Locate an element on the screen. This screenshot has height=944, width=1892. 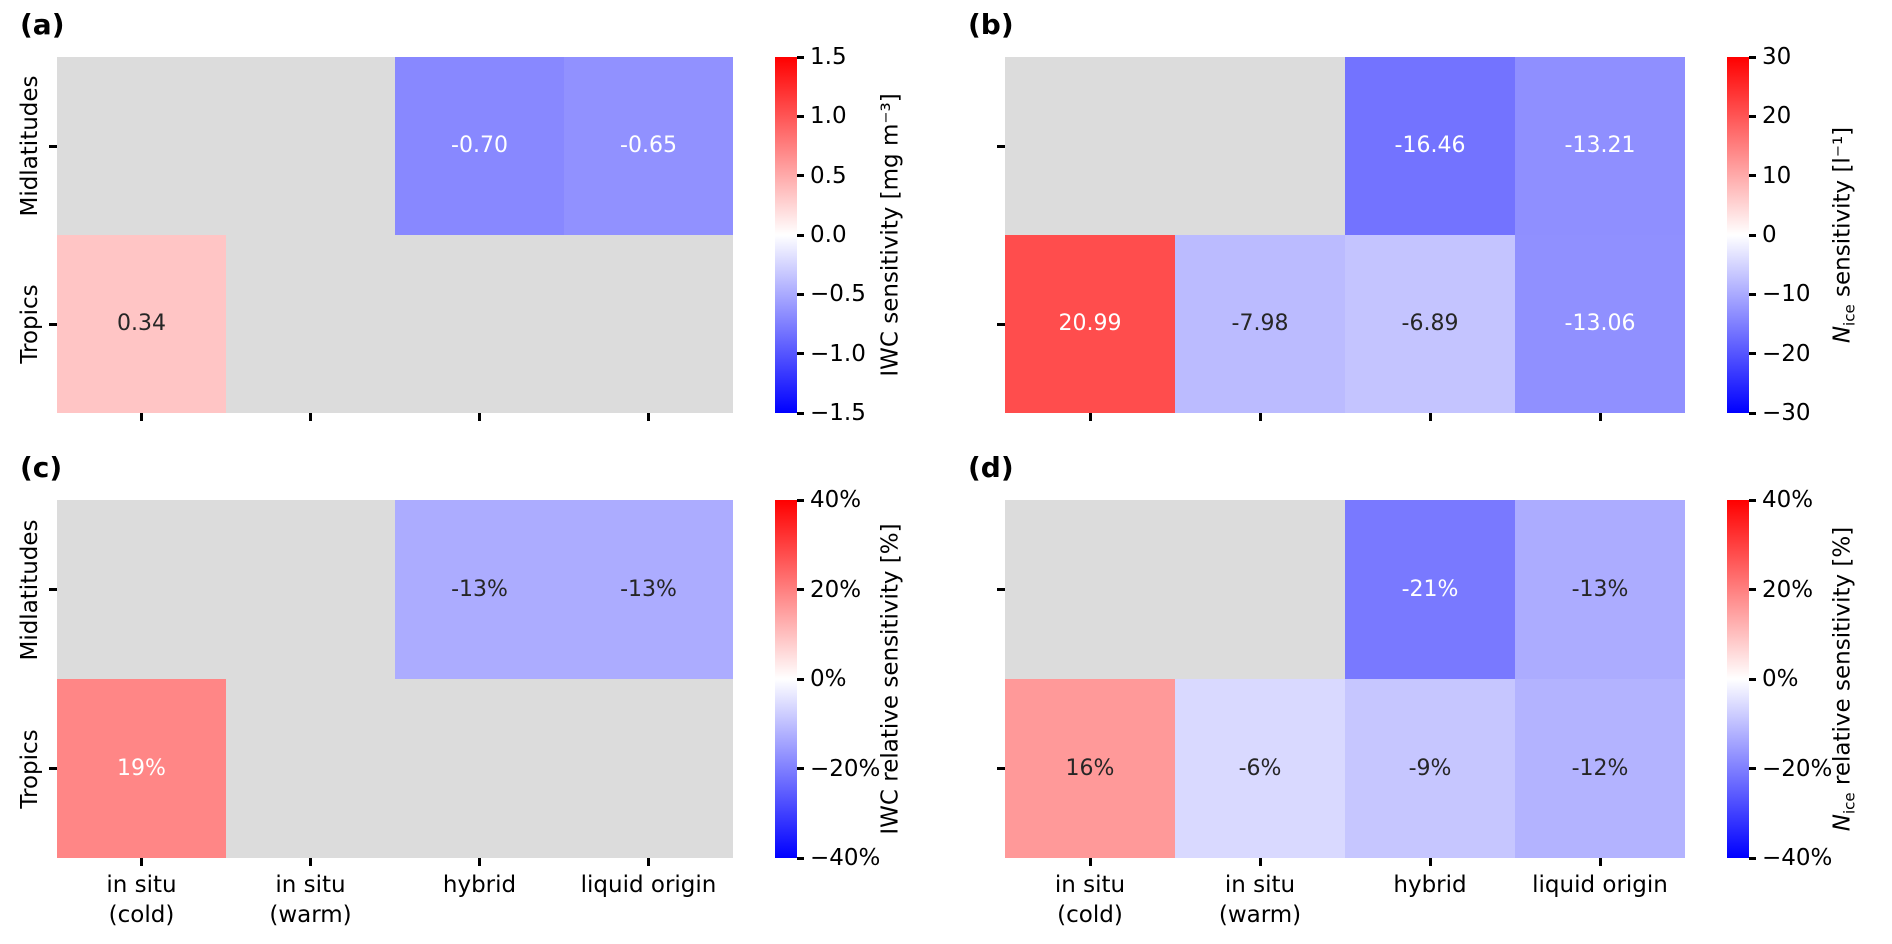
heatmap-cell: -13.06 is located at coordinates (1600, 324).